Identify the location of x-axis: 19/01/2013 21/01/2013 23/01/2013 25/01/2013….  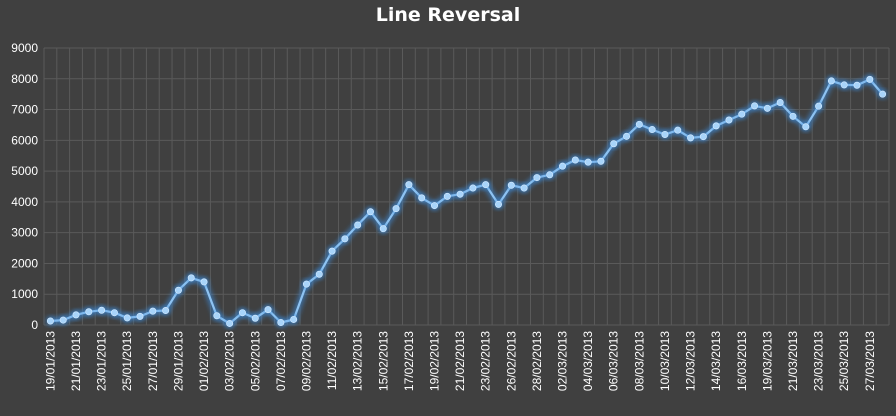
(459, 361).